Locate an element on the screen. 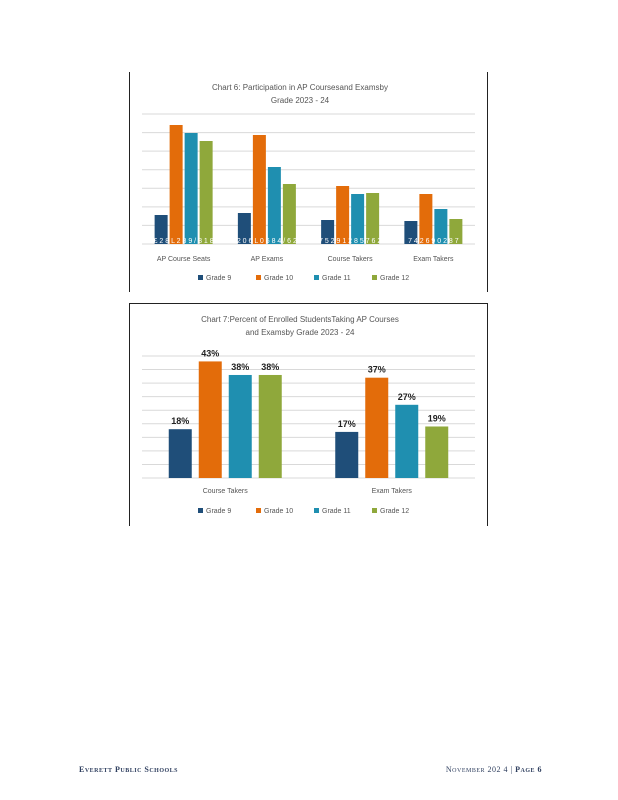  data-label: 27% is located at coordinates (407, 397).